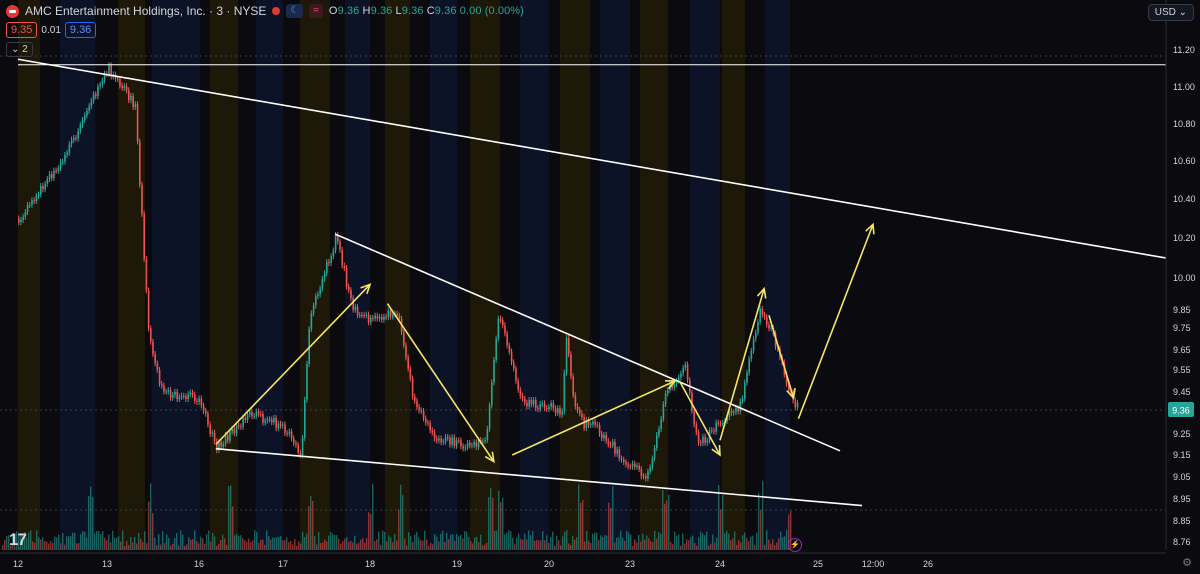  Describe the element at coordinates (22, 30) in the screenshot. I see `sell-button: 9.35` at that location.